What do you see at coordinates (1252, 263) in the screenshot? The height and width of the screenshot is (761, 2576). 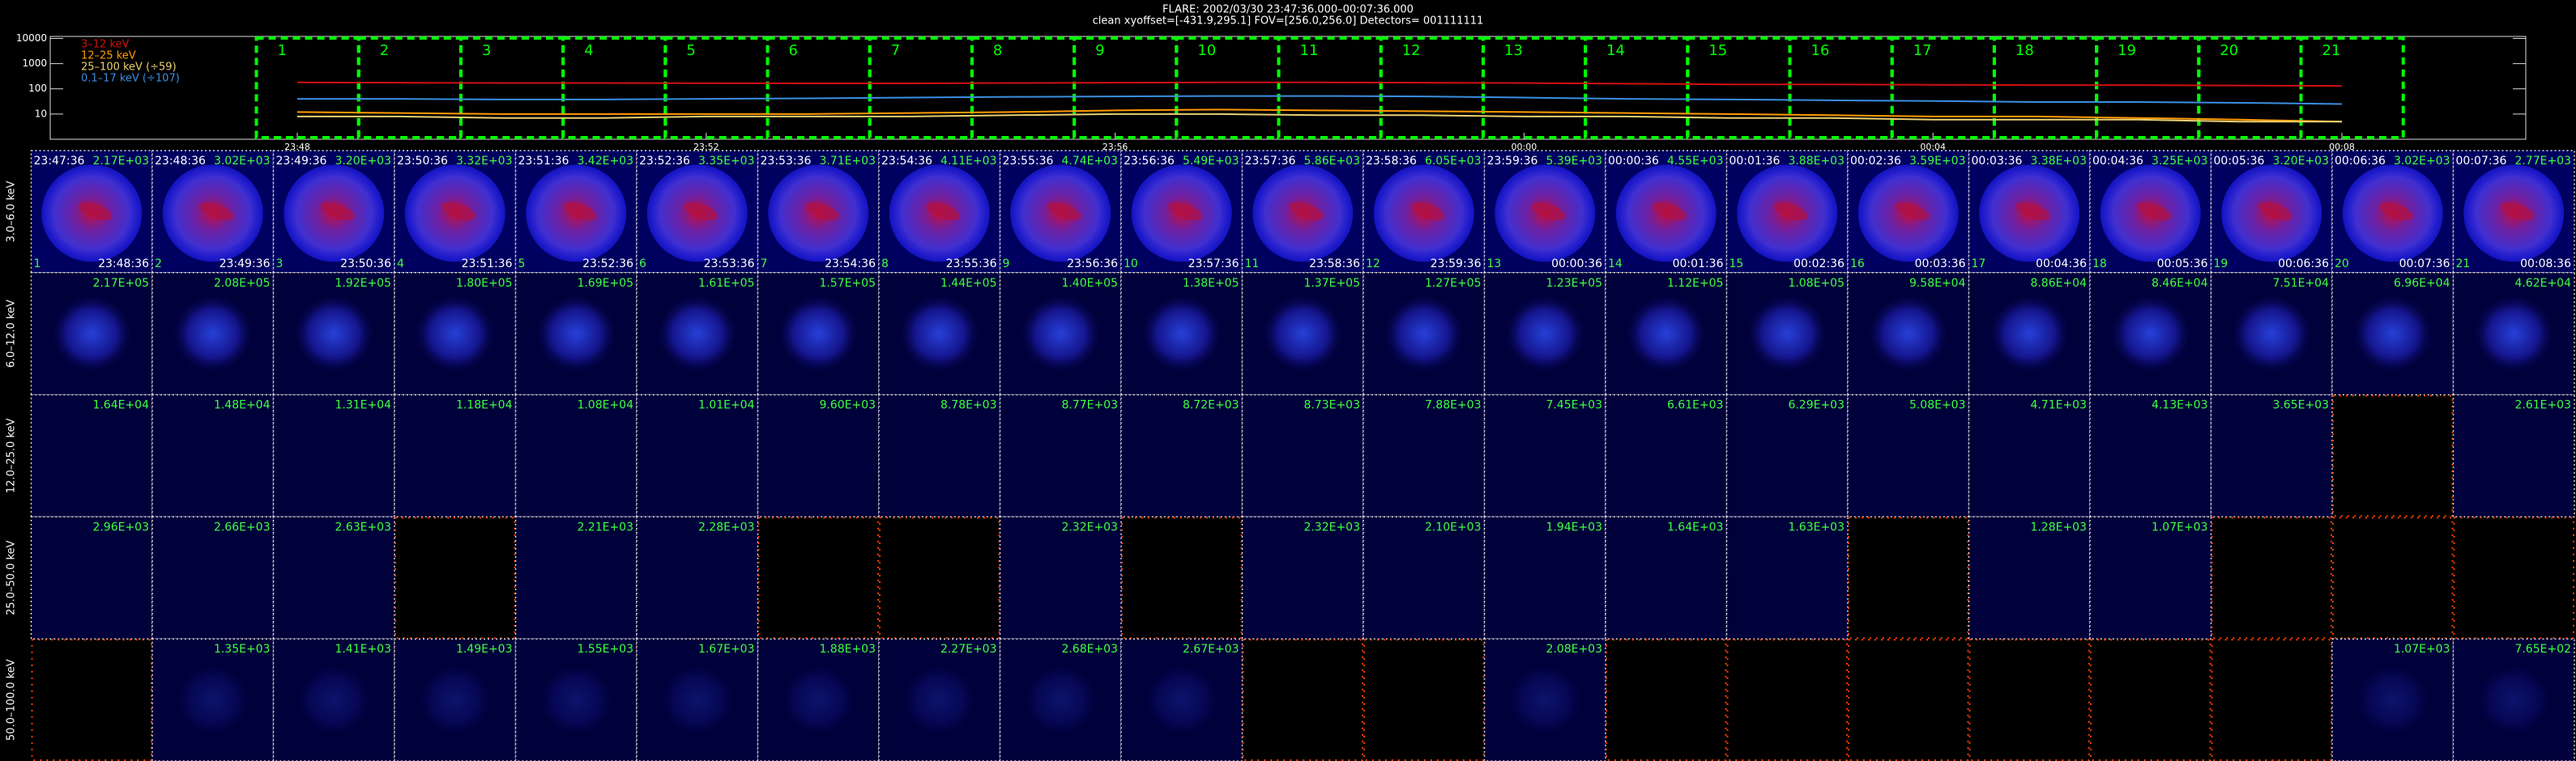 I see `interval-index: 11` at bounding box center [1252, 263].